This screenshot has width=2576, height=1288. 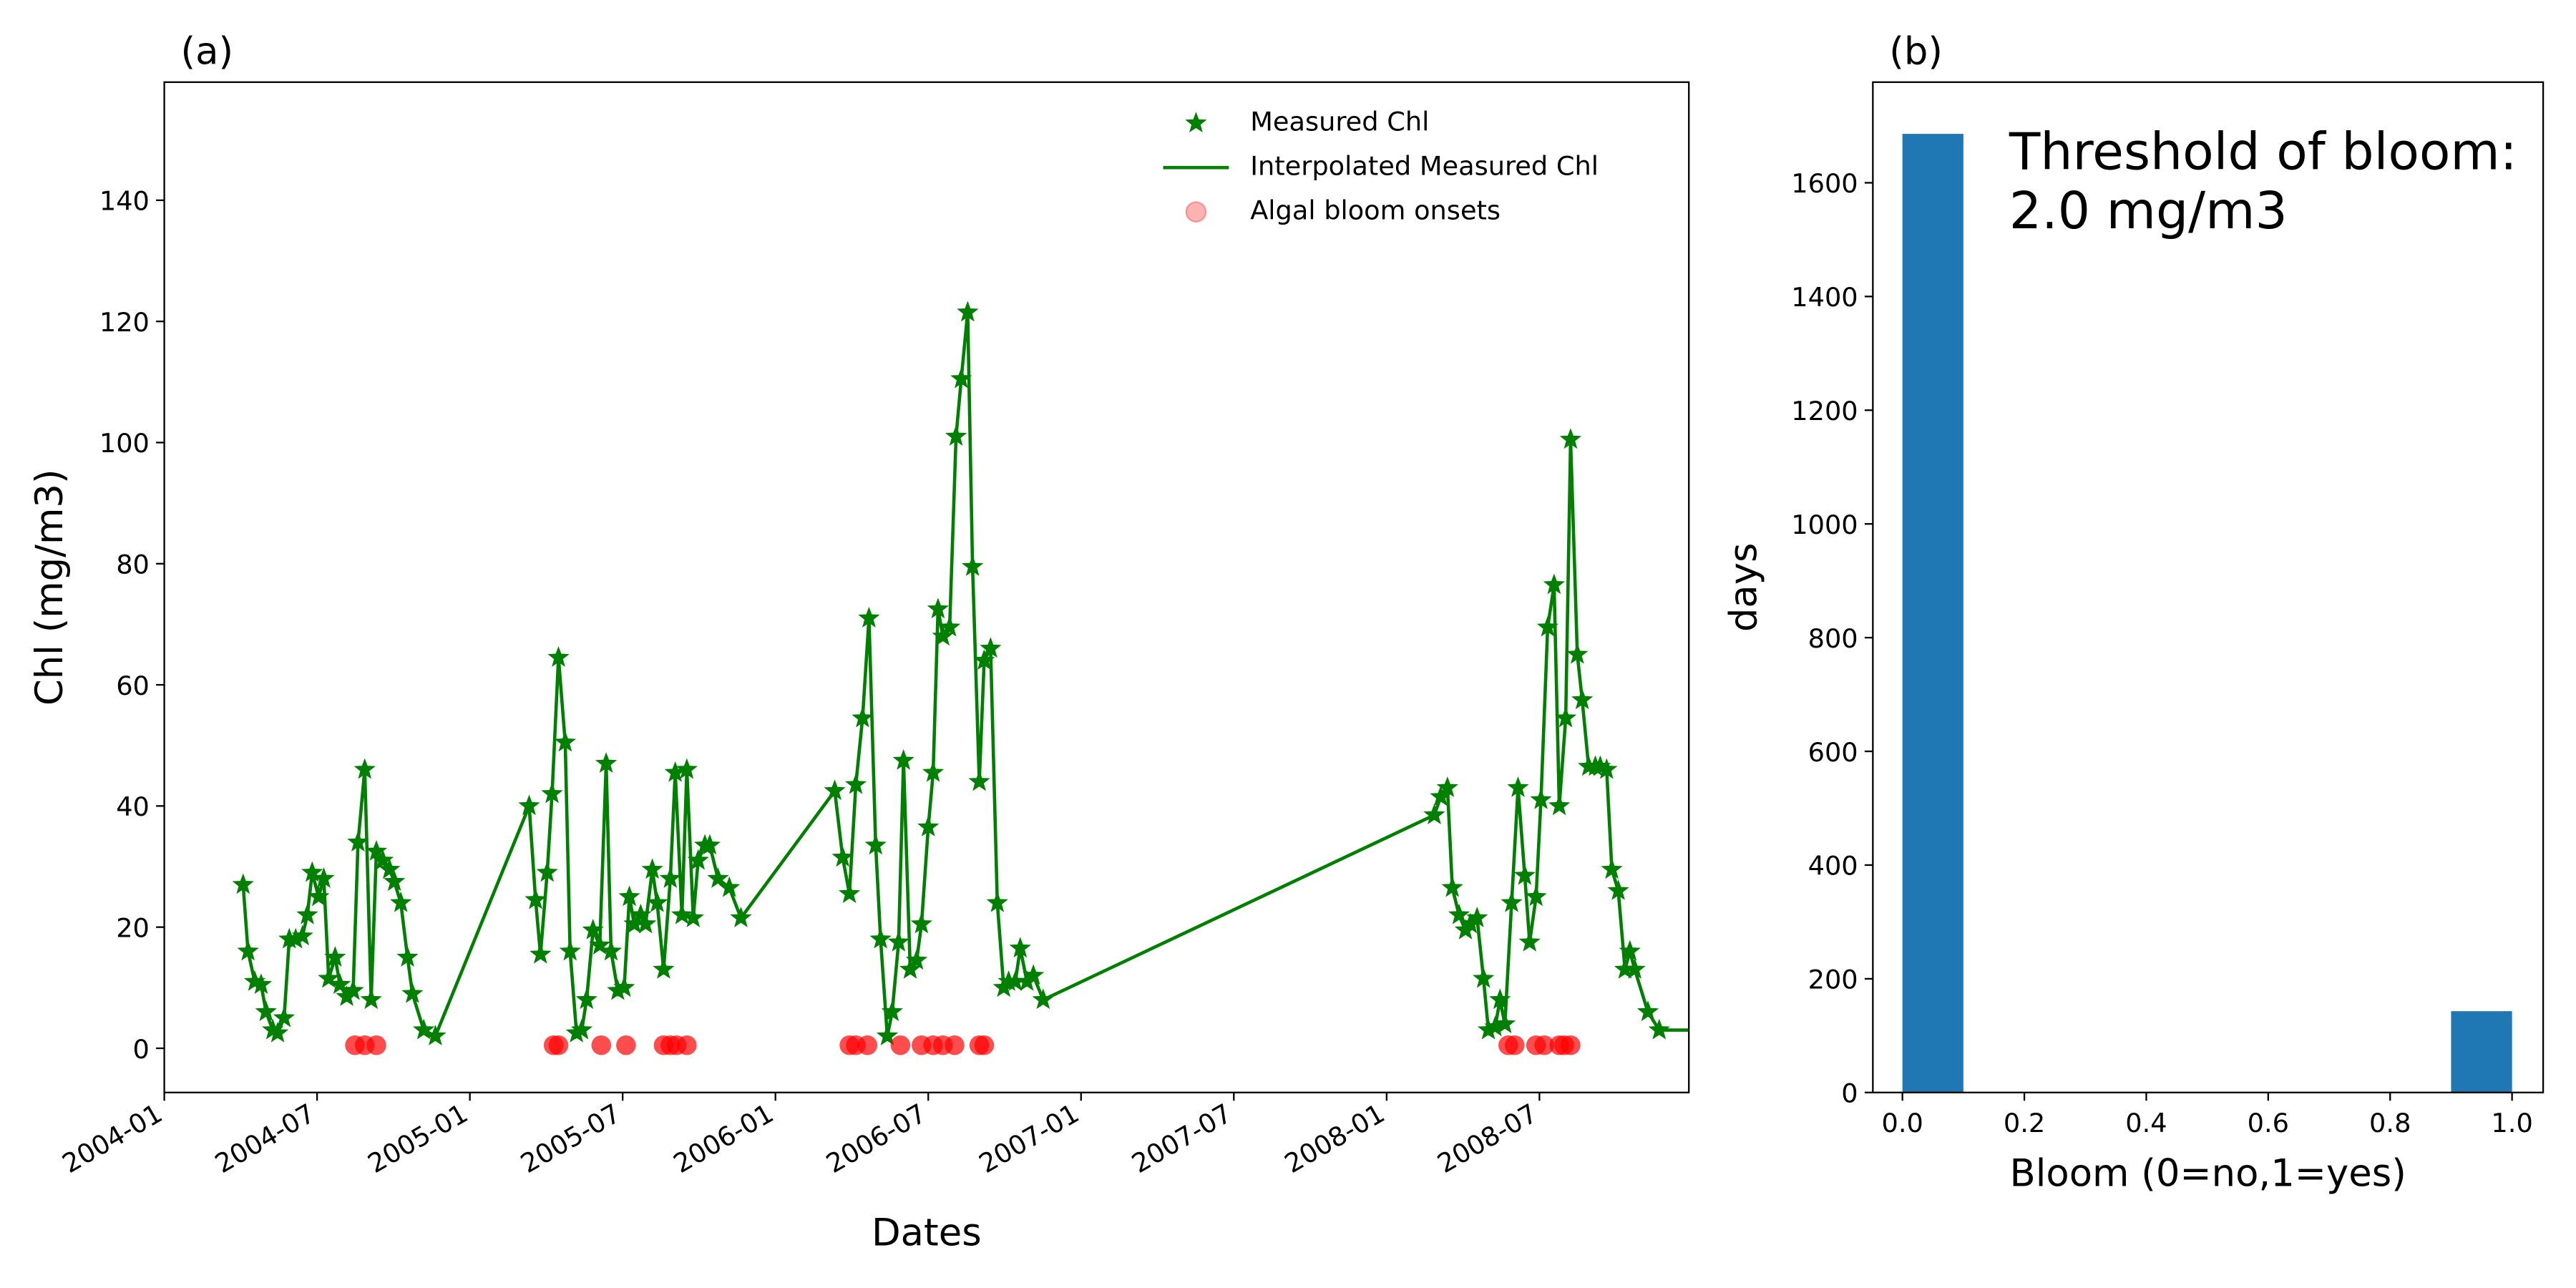 I want to click on y-tick-label: 1400, so click(x=1824, y=297).